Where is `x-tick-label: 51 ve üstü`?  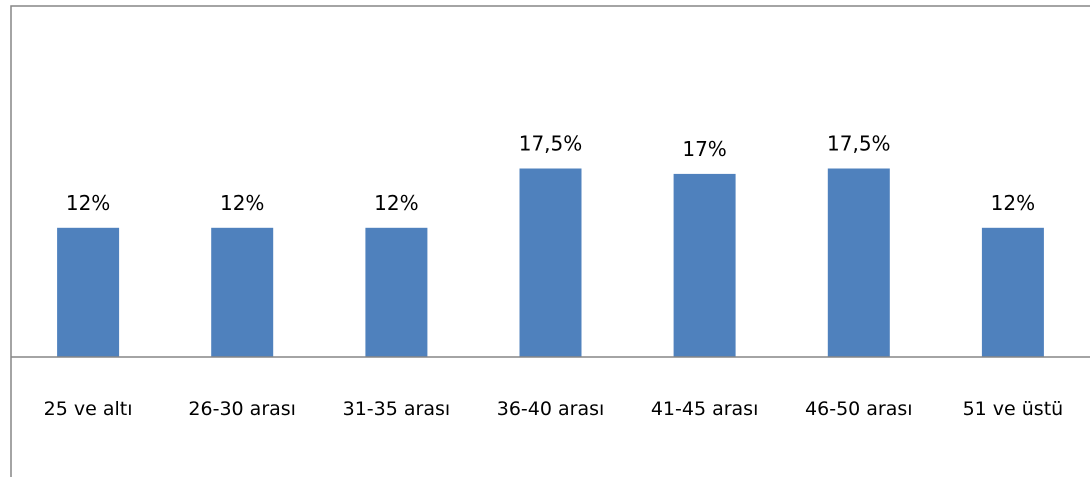 x-tick-label: 51 ve üstü is located at coordinates (1013, 409).